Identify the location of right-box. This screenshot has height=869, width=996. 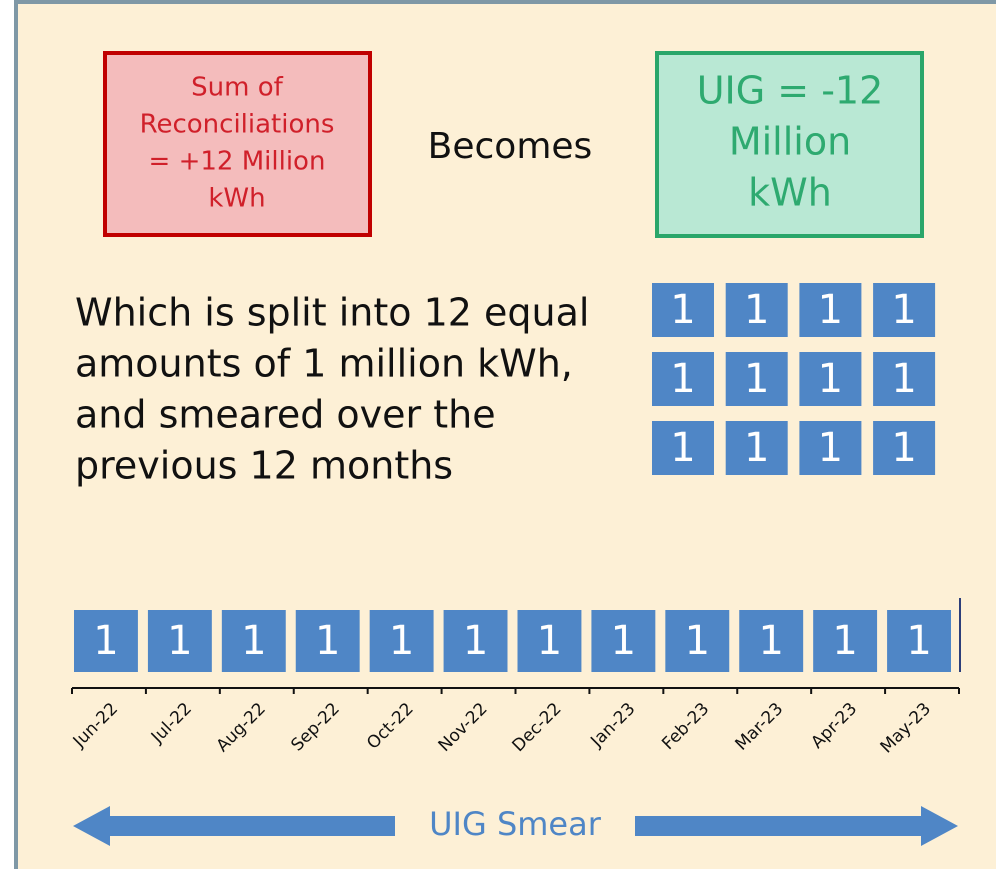
(789, 144).